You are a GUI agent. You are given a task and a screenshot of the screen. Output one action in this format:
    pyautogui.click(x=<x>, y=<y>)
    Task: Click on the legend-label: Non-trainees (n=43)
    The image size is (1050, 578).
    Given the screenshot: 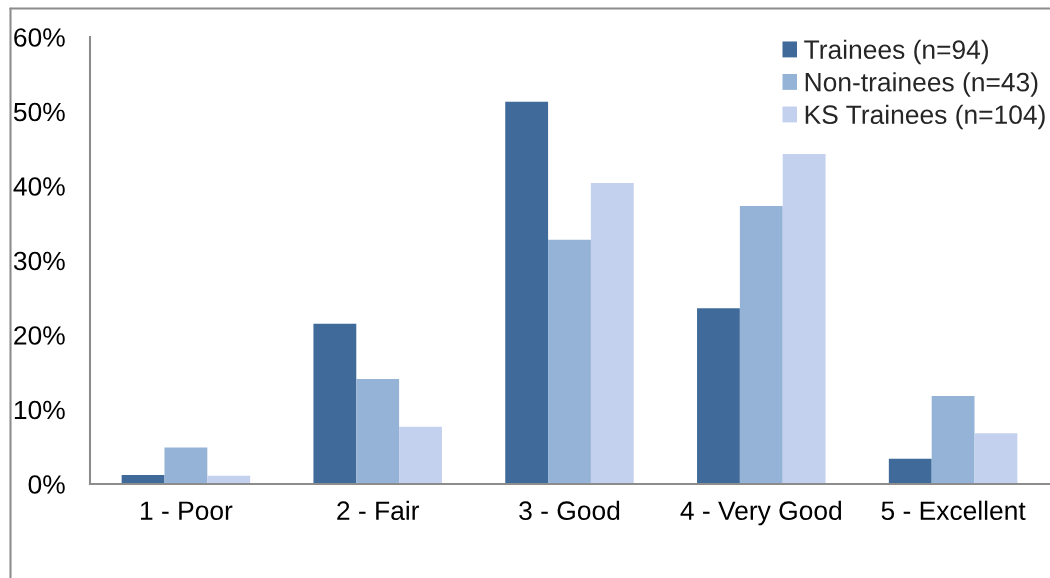 What is the action you would take?
    pyautogui.click(x=921, y=84)
    